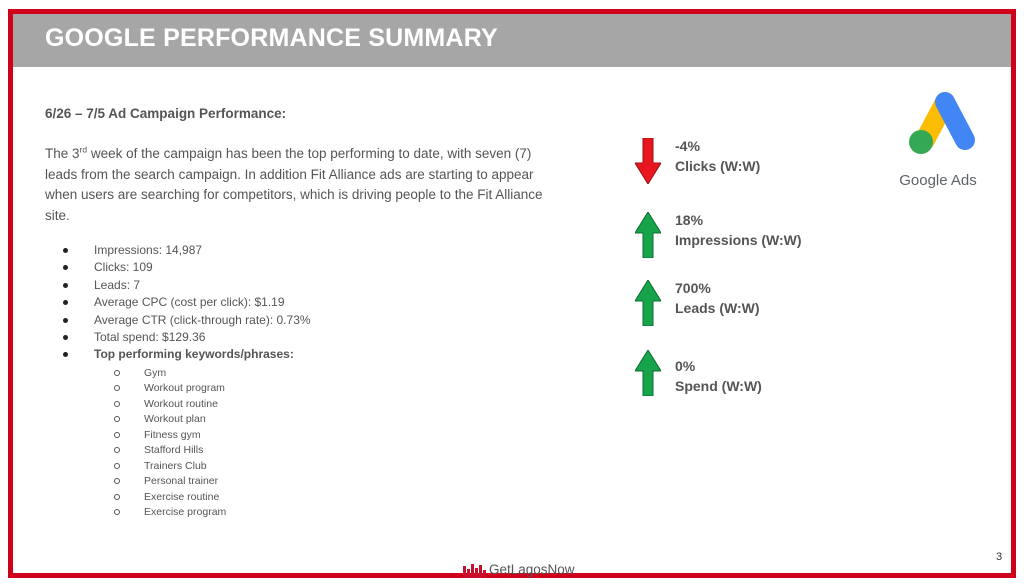  What do you see at coordinates (187, 337) in the screenshot?
I see `metric-total-spend: Total spend: $129.36` at bounding box center [187, 337].